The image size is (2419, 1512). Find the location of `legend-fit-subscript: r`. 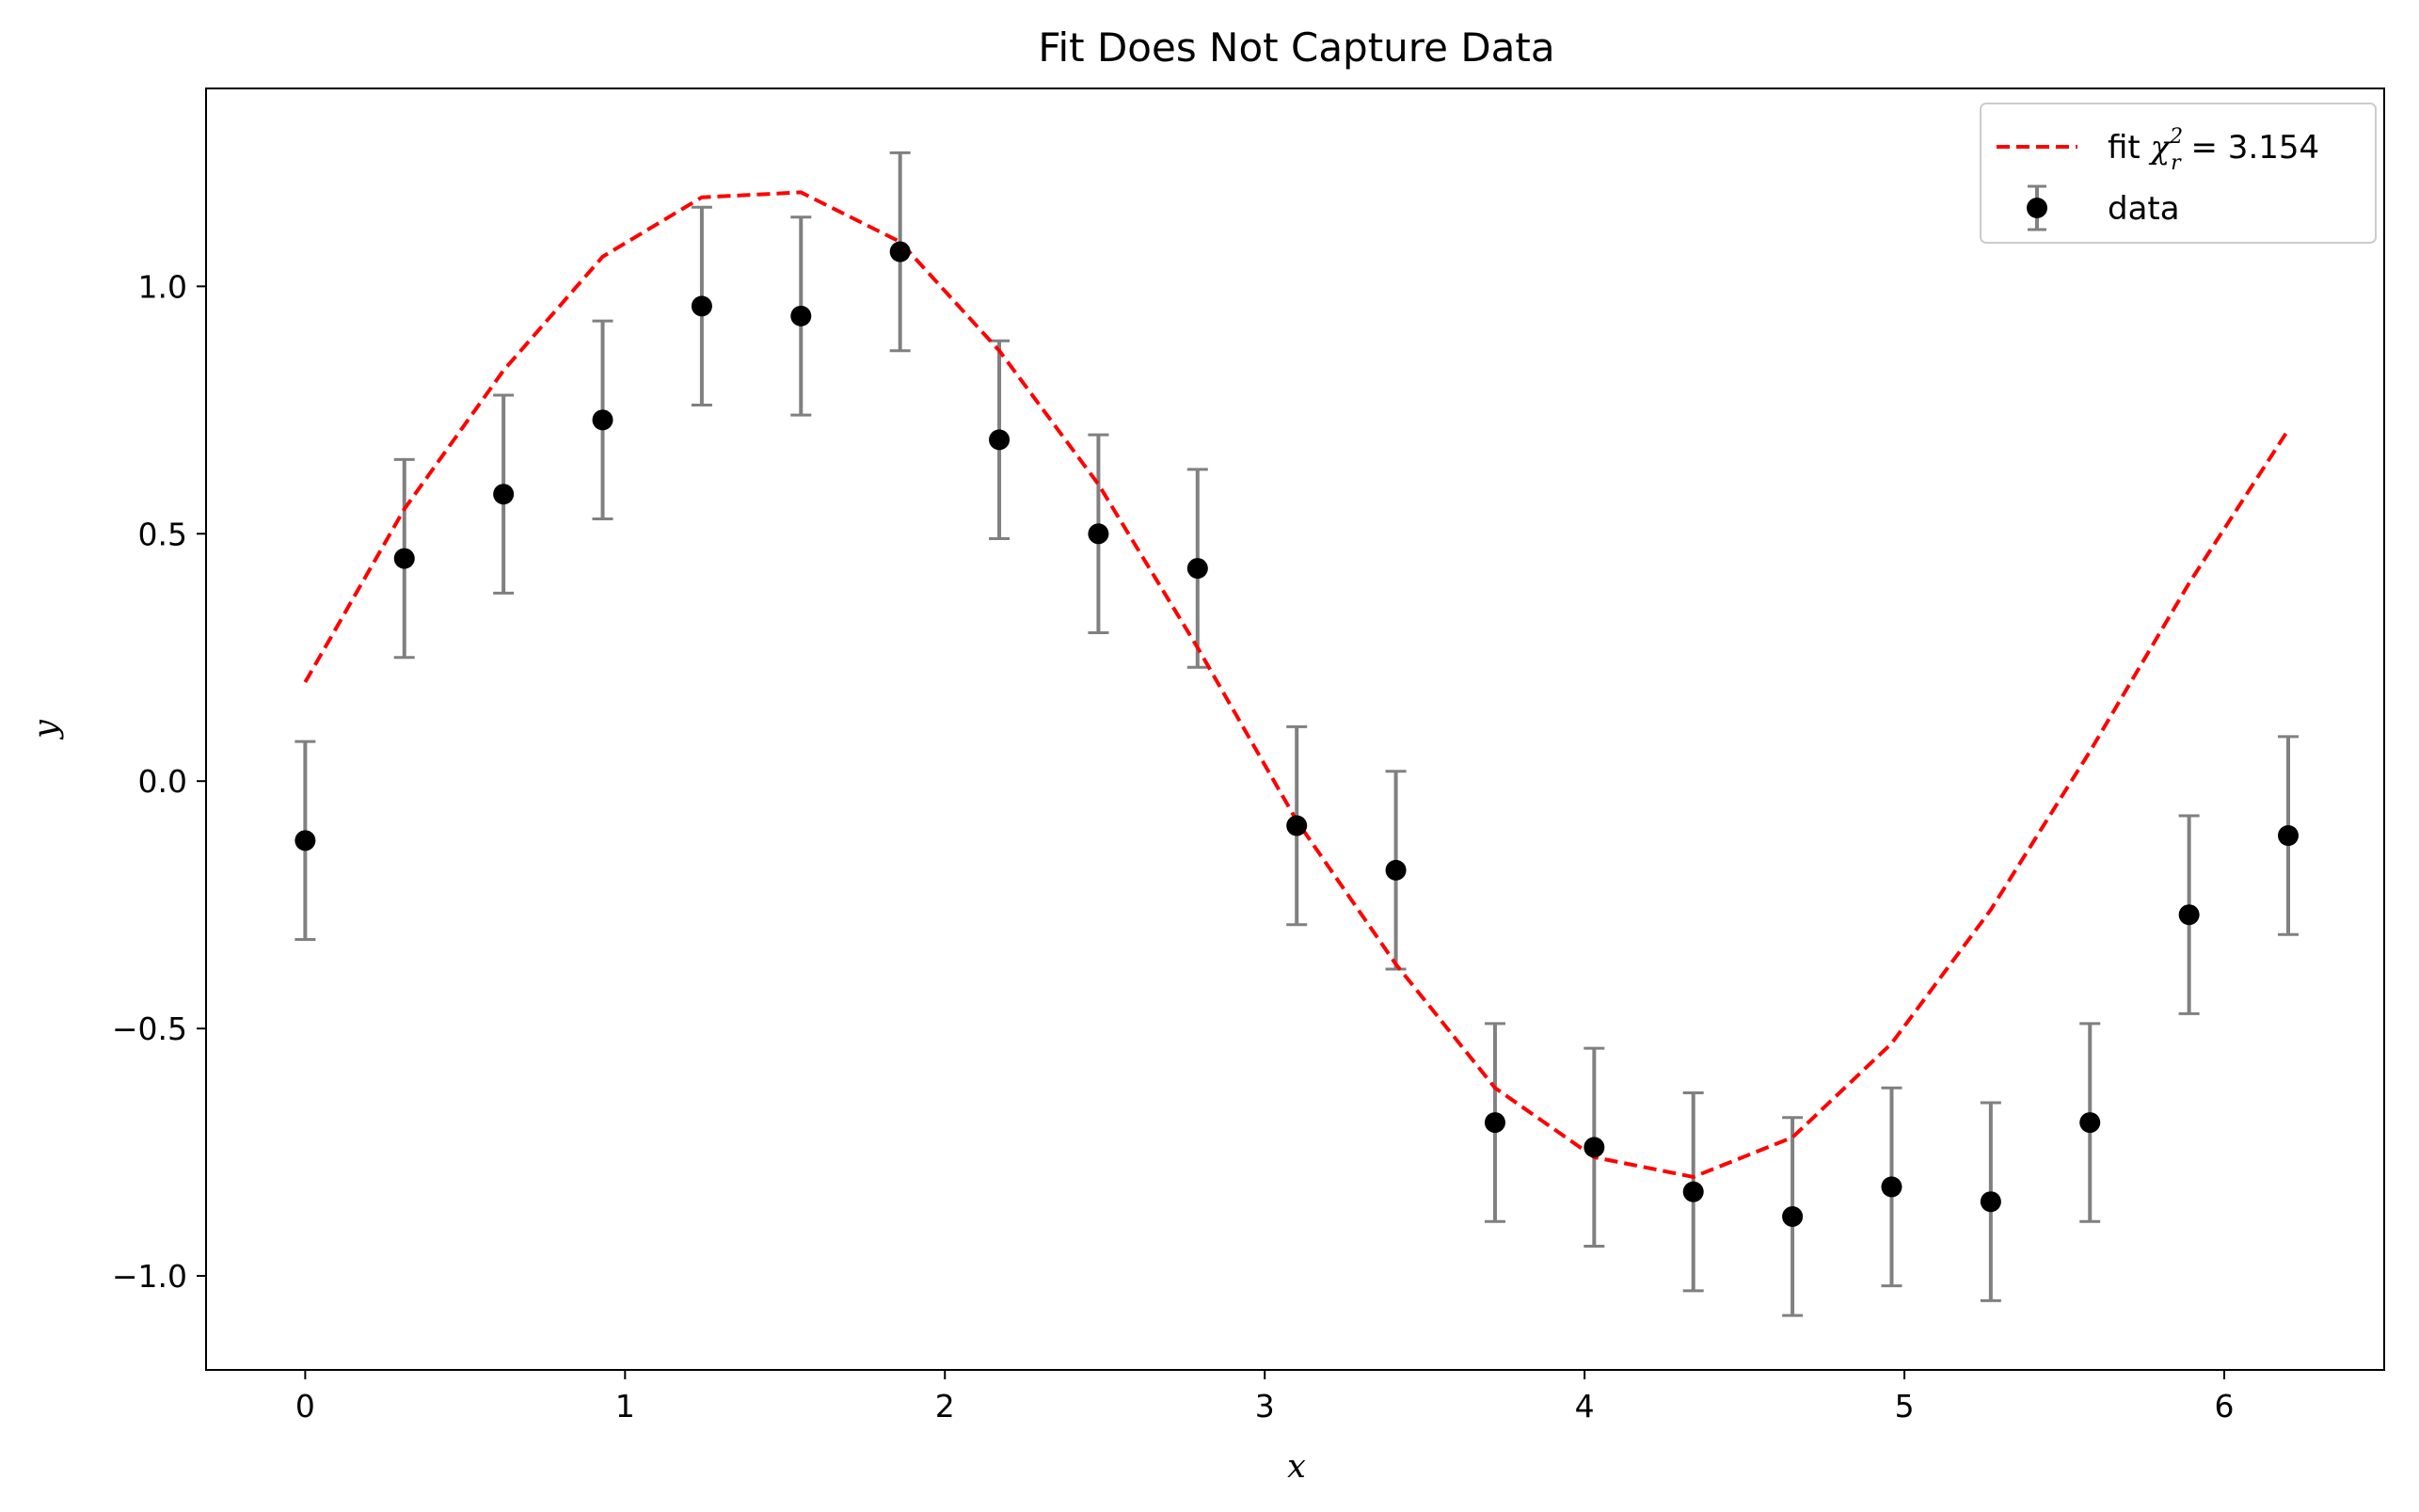

legend-fit-subscript: r is located at coordinates (2177, 163).